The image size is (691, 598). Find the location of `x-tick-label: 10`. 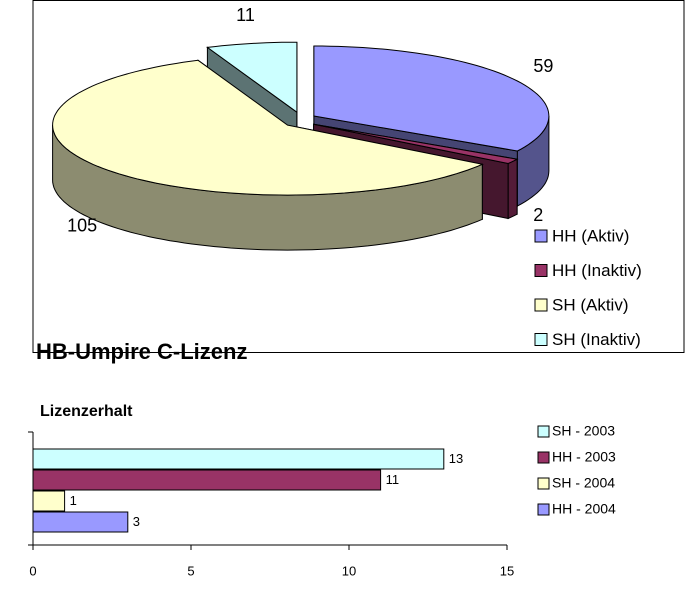

x-tick-label: 10 is located at coordinates (349, 570).